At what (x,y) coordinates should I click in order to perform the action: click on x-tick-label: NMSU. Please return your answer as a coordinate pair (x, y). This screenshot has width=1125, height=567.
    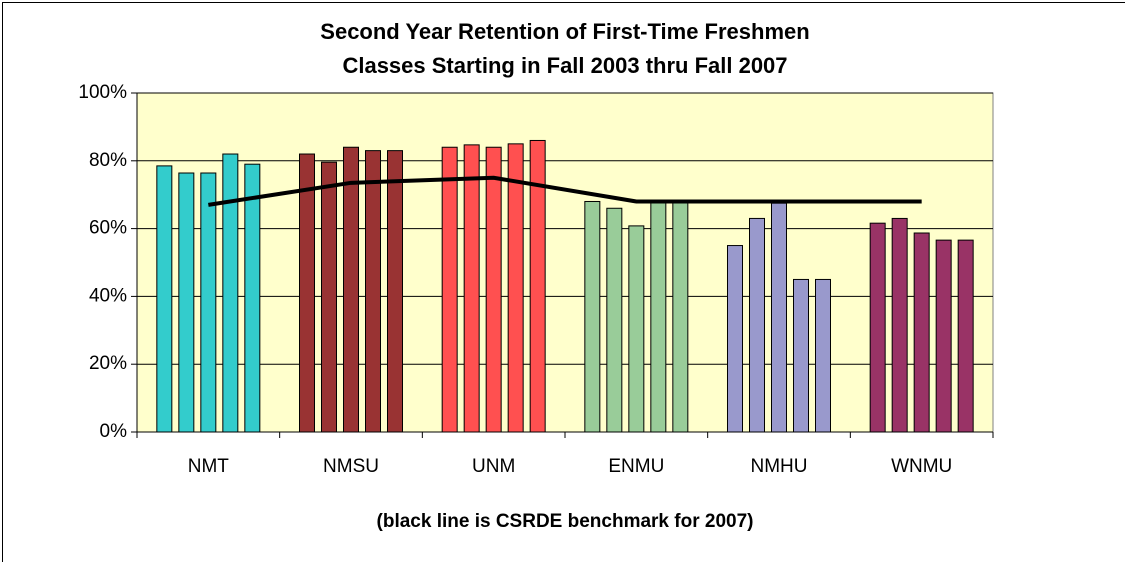
    Looking at the image, I should click on (351, 466).